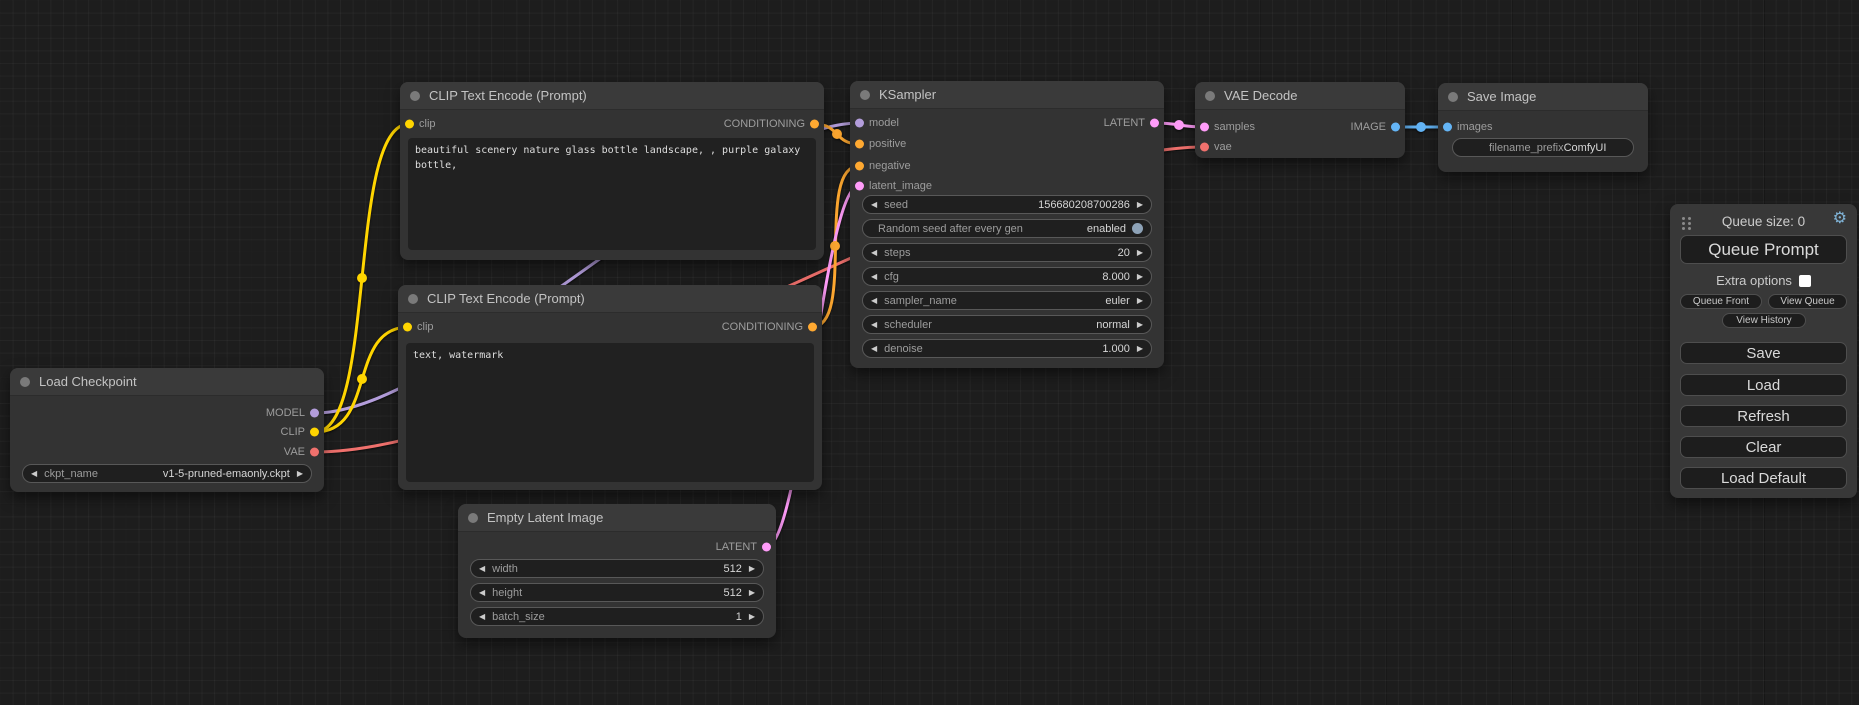 This screenshot has width=1859, height=705. I want to click on view-queue-button: View Queue, so click(1807, 301).